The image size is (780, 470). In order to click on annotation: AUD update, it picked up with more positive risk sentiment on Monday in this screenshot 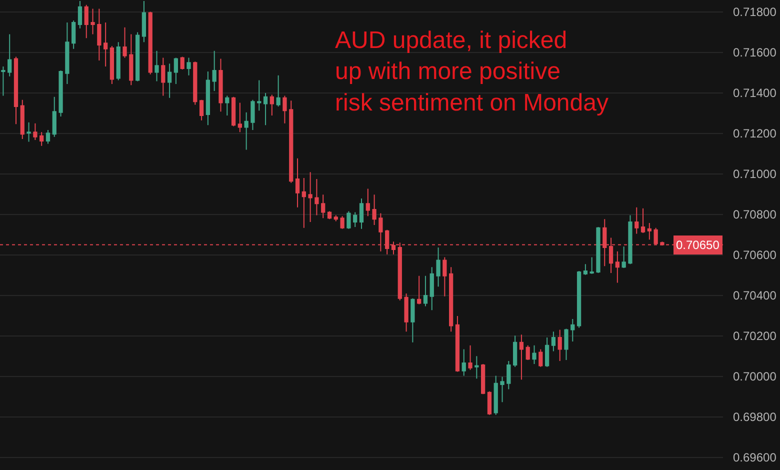, I will do `click(471, 71)`.